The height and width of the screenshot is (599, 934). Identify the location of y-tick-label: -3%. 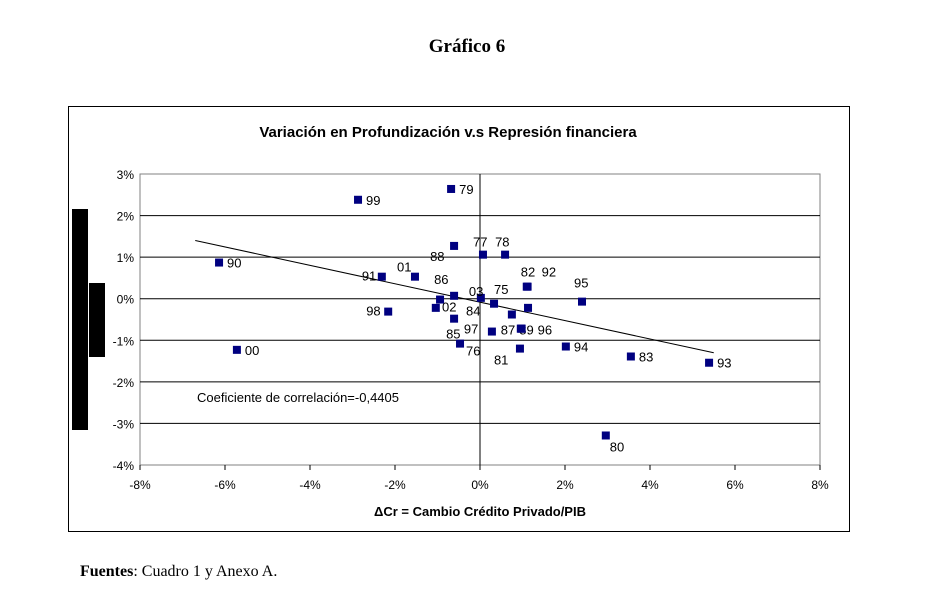
(124, 424).